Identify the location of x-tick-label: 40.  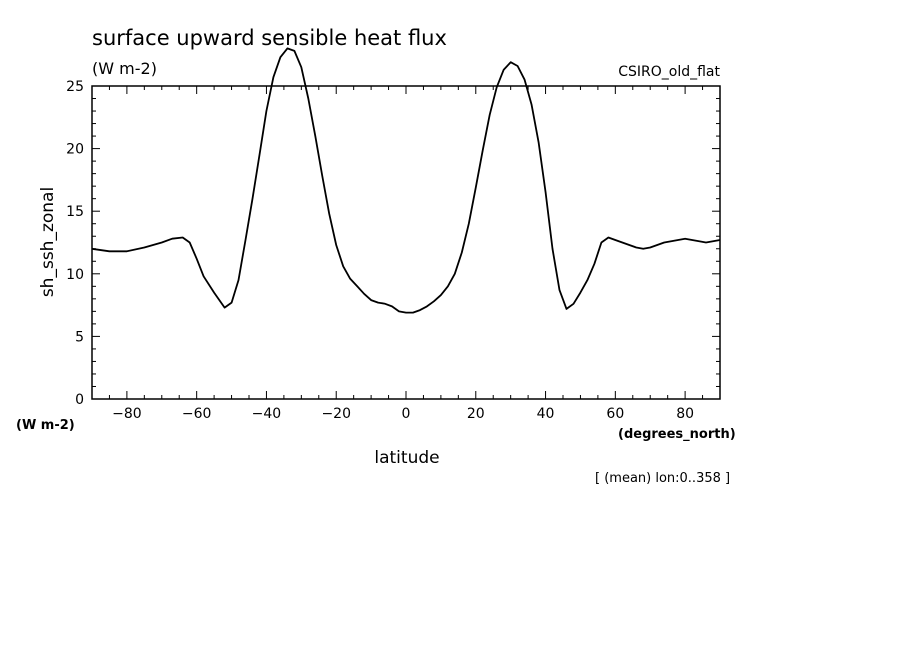
(546, 414).